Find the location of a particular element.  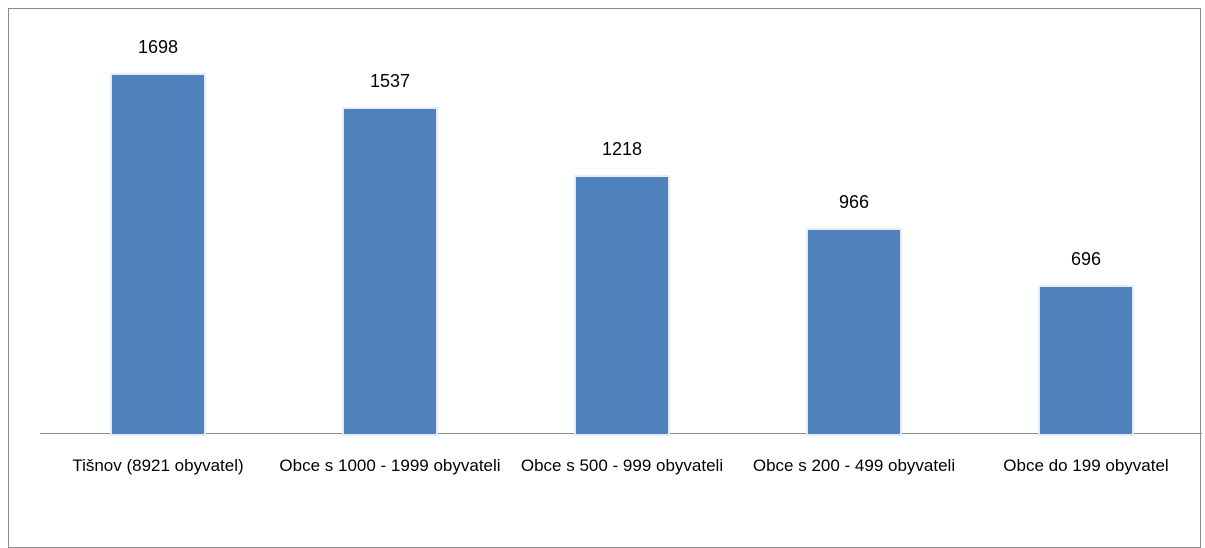

x-tick-label: Obce s 500 - 999 obyvateli is located at coordinates (622, 465).